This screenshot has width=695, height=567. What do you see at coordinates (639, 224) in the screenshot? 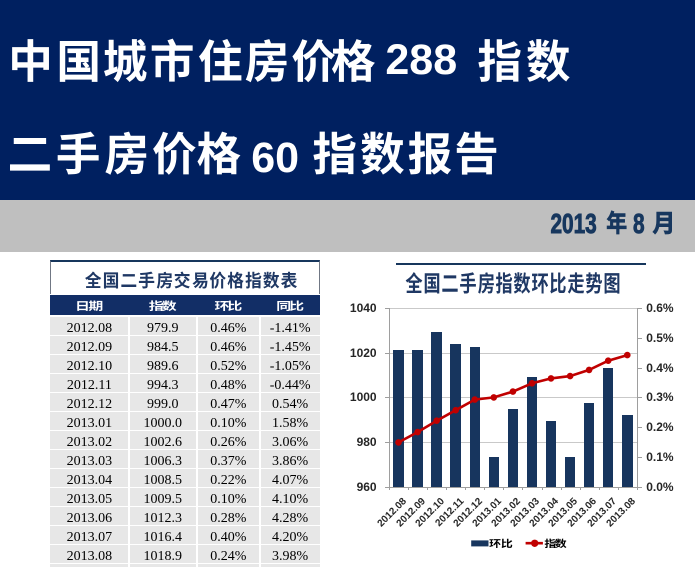
I see `svg-text: 8` at bounding box center [639, 224].